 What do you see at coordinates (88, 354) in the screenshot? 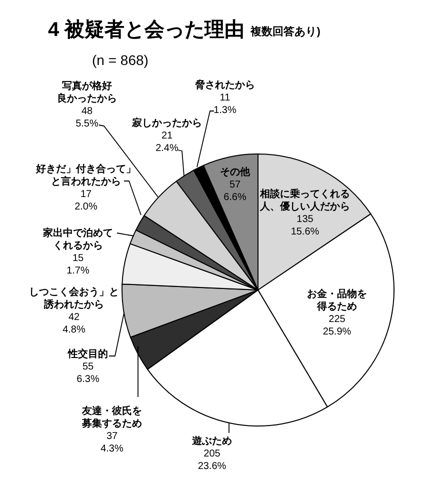
I see `label: 性交目的` at bounding box center [88, 354].